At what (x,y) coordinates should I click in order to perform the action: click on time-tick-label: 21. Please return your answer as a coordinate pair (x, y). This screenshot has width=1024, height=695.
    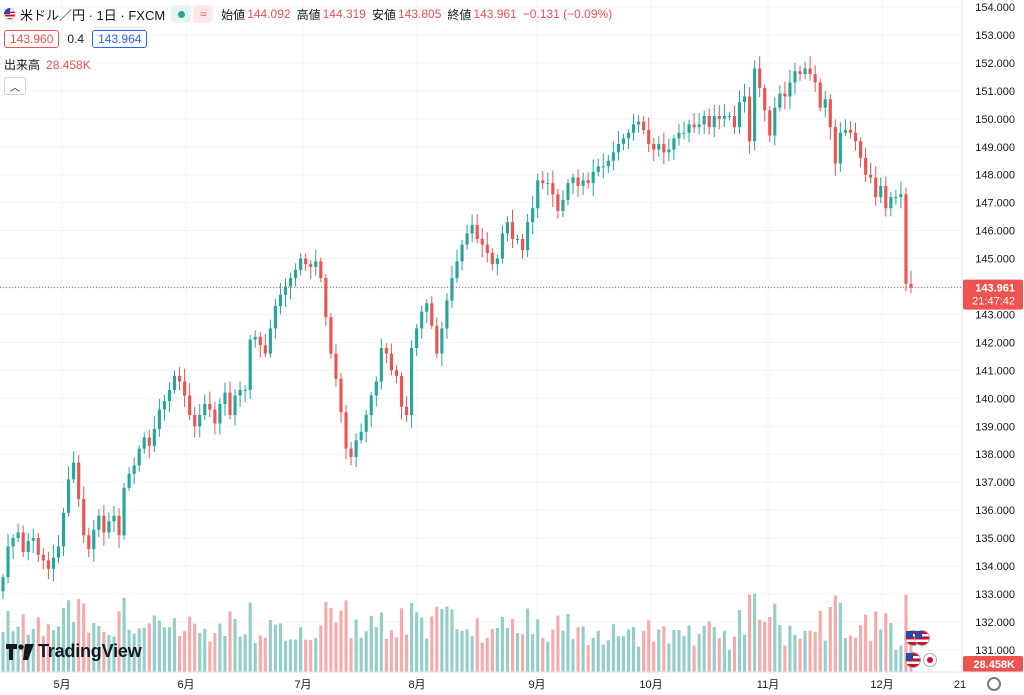
    Looking at the image, I should click on (960, 685).